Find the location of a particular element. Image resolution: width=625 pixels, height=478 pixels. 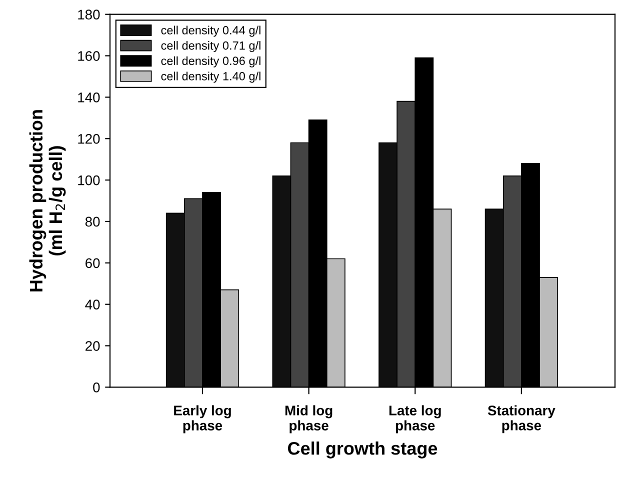

y-tick-label: 160 is located at coordinates (89, 56).